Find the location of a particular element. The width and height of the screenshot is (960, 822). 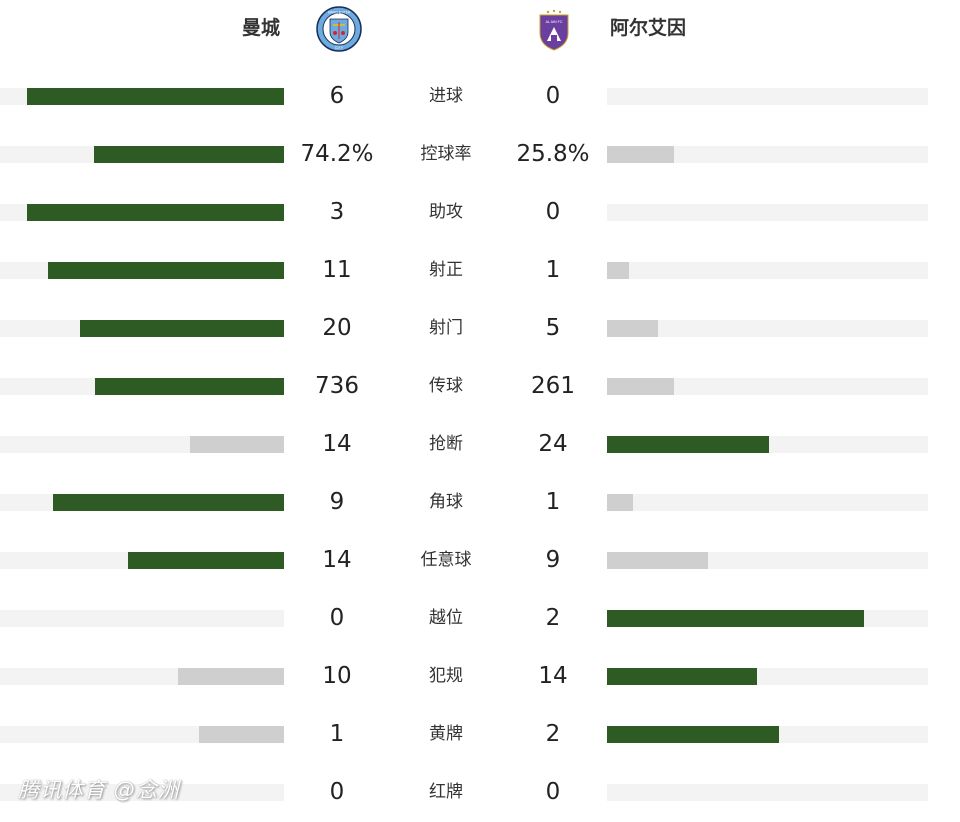

away-stat-value: 14 is located at coordinates (553, 676).